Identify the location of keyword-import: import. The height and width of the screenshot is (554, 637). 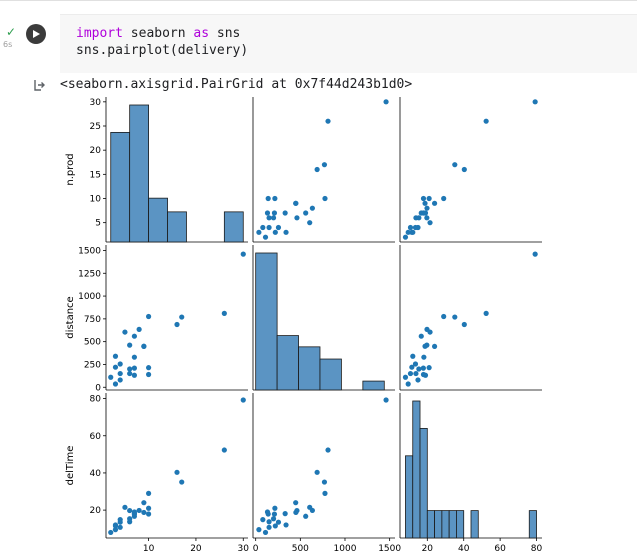
(99, 33).